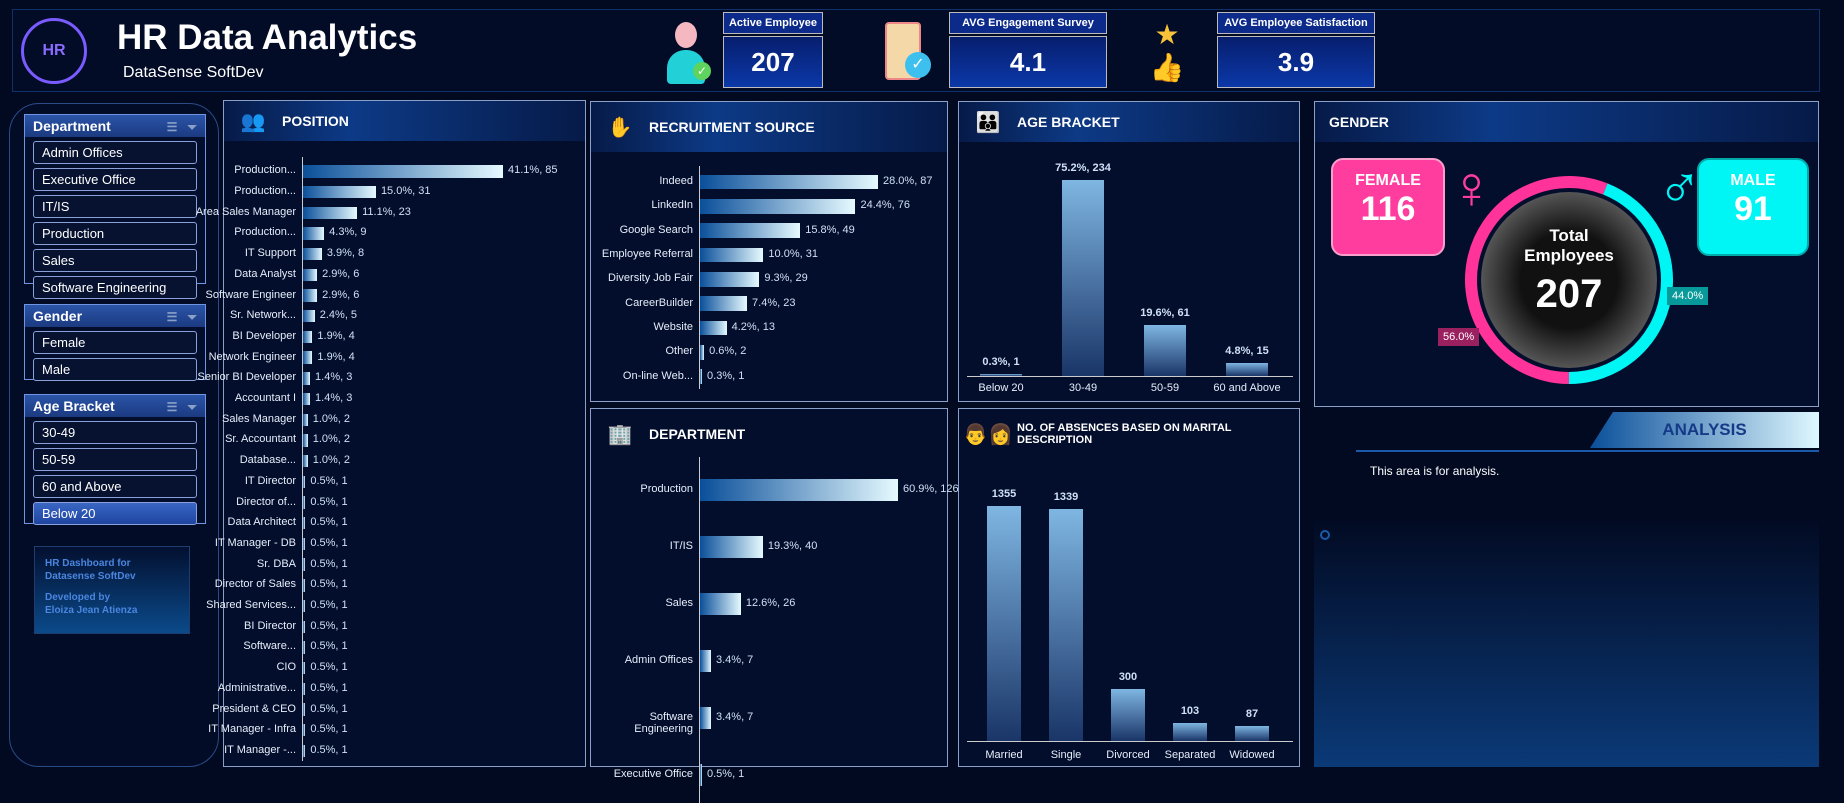  Describe the element at coordinates (1167, 51) in the screenshot. I see `thumbs-up-stars-icon: ★ 👍` at that location.